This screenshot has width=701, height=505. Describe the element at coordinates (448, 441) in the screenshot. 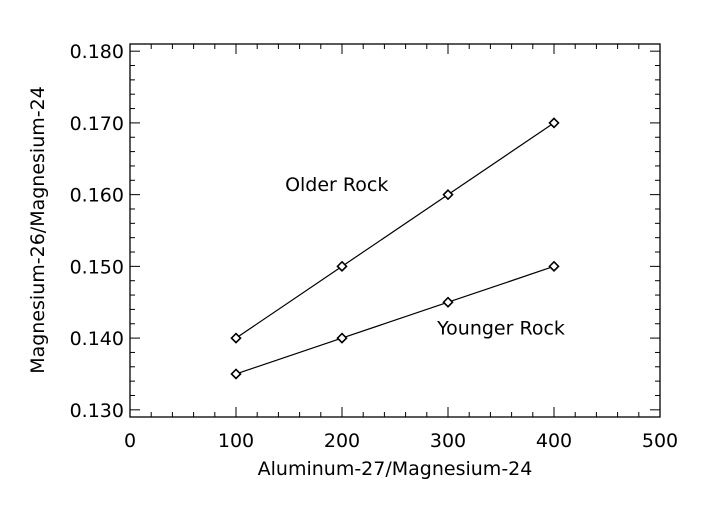

I see `x-tick-label: 300` at that location.